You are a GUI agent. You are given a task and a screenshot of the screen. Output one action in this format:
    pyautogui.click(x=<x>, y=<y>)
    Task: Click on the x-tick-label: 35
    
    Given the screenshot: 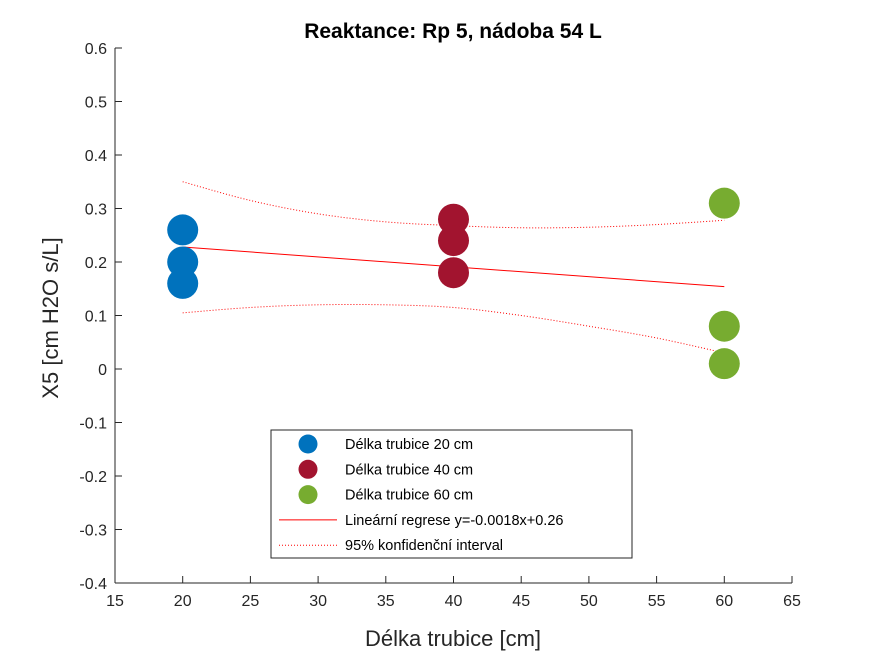 What is the action you would take?
    pyautogui.click(x=386, y=601)
    